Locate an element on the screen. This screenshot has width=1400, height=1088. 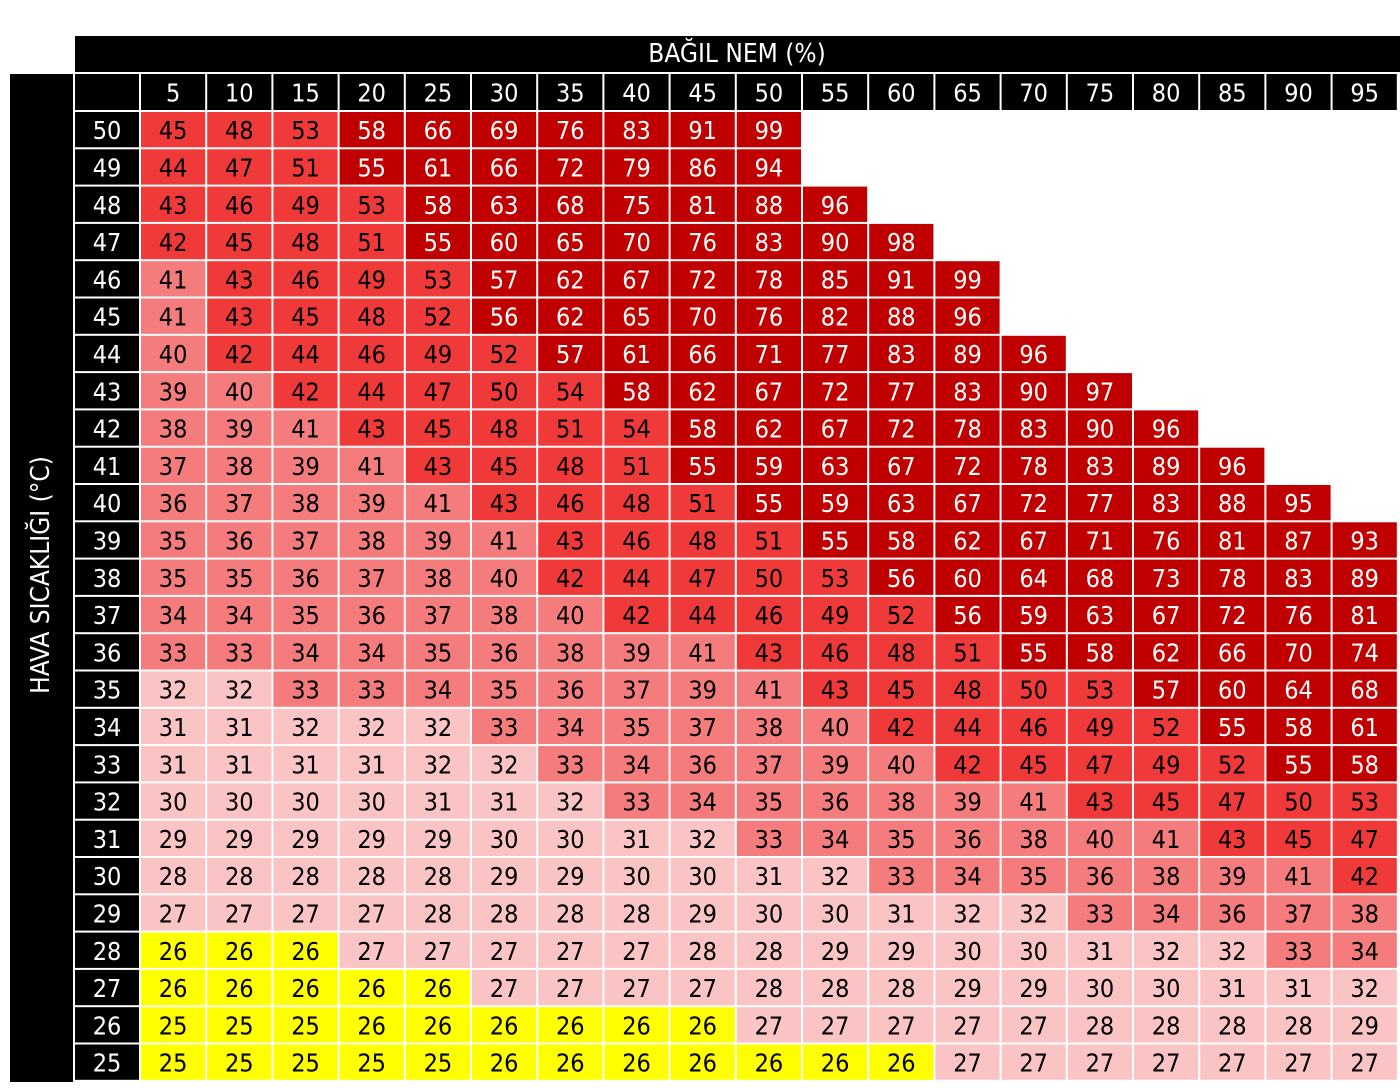
heat-cell-value: 34 is located at coordinates (173, 615).